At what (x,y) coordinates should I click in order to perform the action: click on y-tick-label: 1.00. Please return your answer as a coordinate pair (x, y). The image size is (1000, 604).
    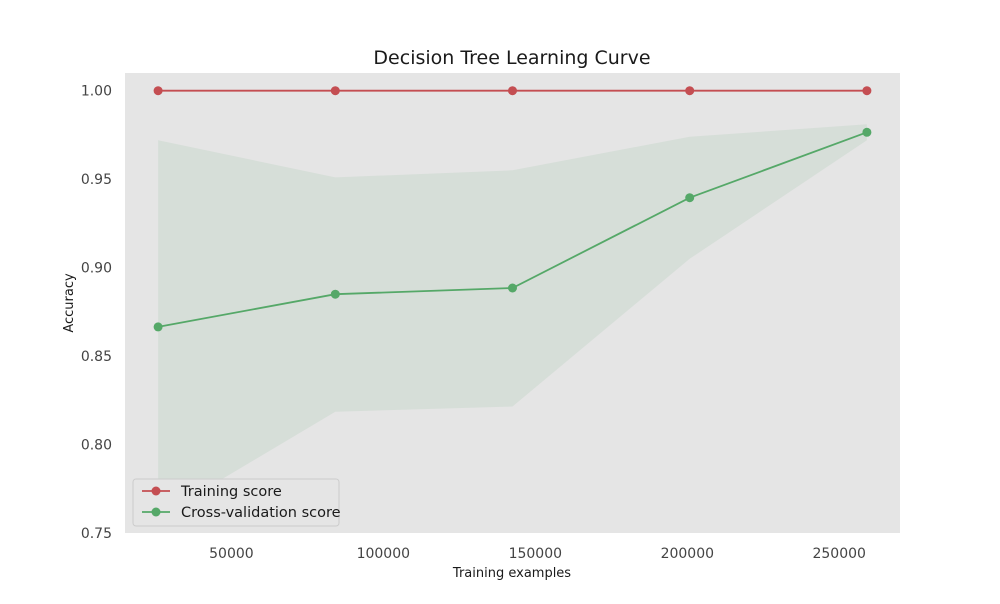
    Looking at the image, I should click on (96, 92).